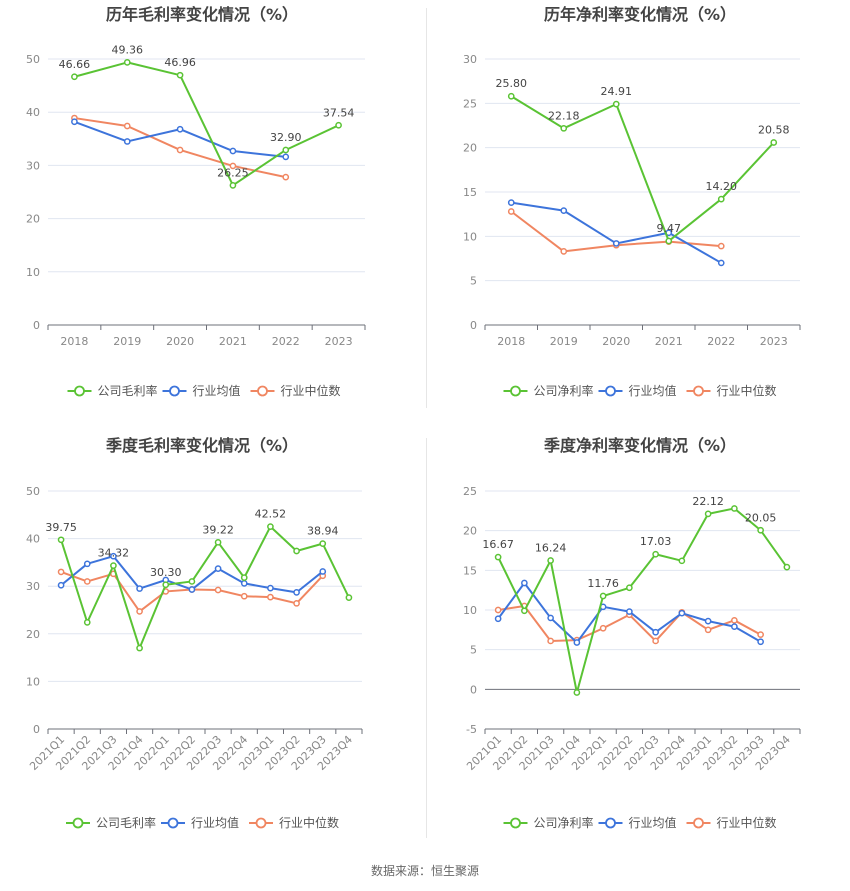 Image resolution: width=850 pixels, height=891 pixels. What do you see at coordinates (471, 729) in the screenshot?
I see `y-tick-label: -5` at bounding box center [471, 729].